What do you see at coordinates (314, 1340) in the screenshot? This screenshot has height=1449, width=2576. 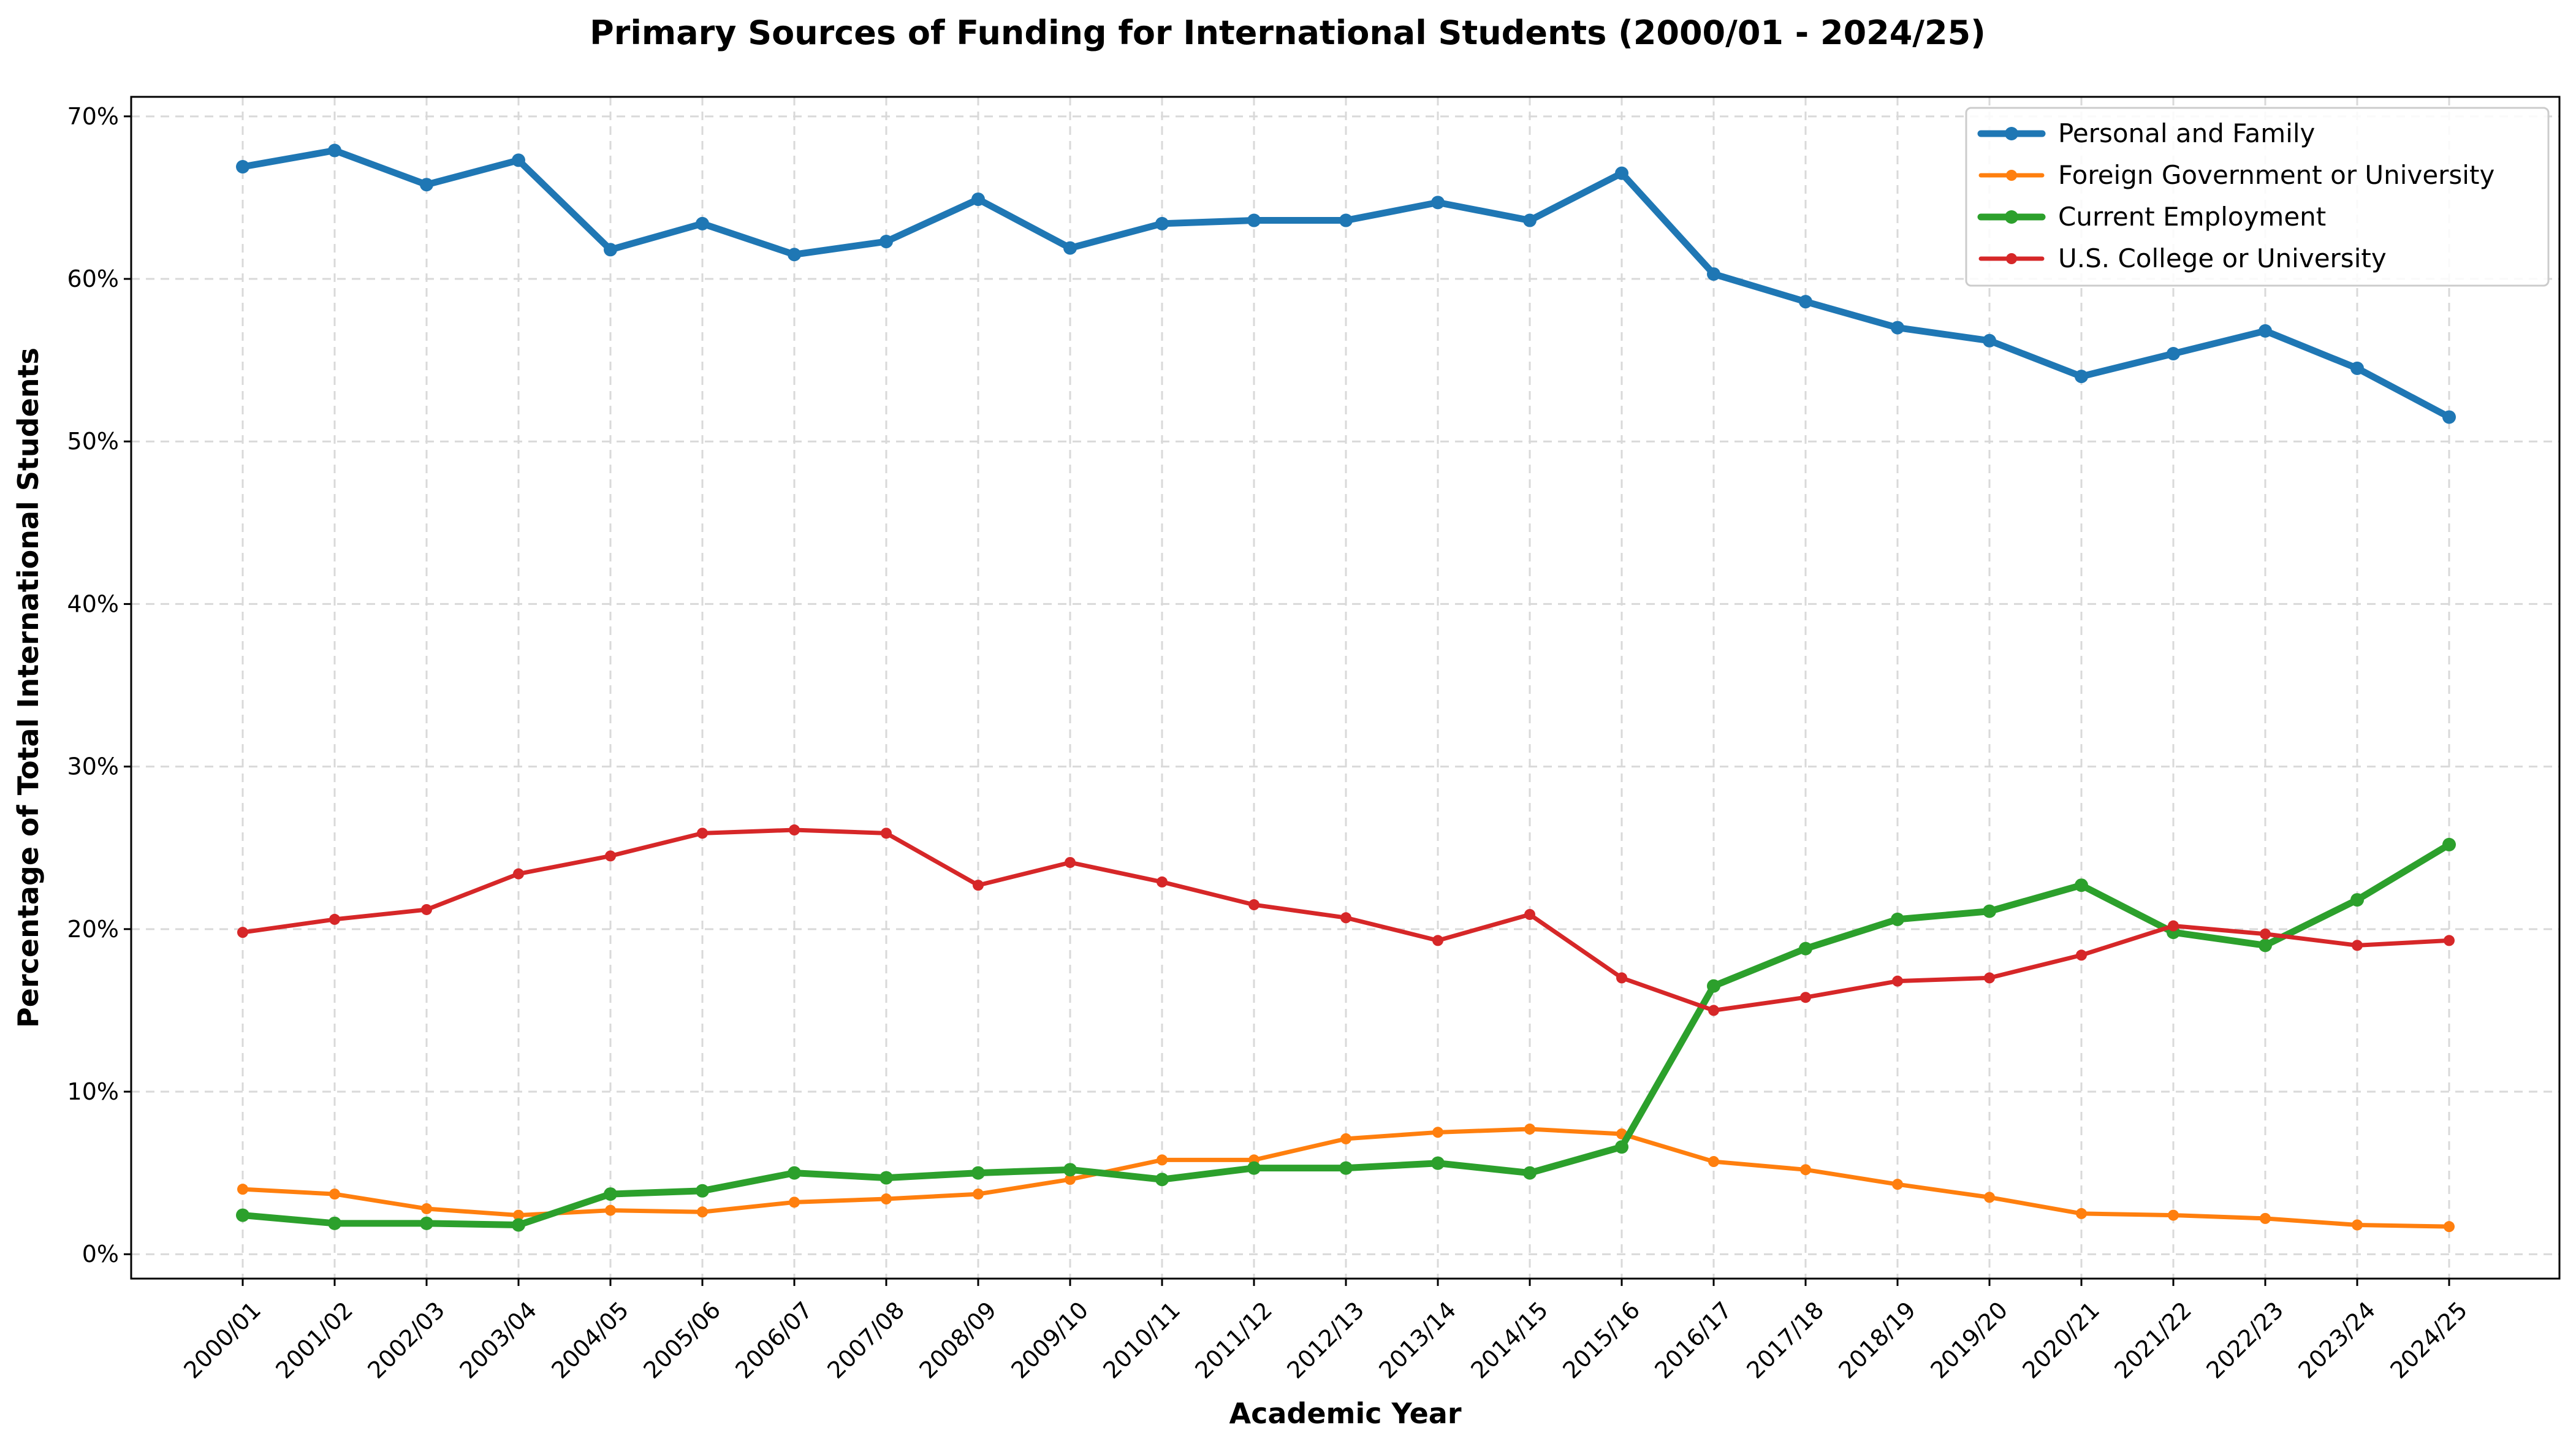 I see `x-tick-label: 2001/02` at bounding box center [314, 1340].